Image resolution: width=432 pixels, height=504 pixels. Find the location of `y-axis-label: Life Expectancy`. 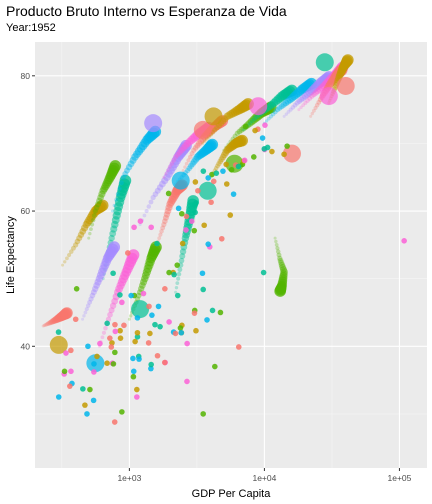

y-axis-label: Life Expectancy is located at coordinates (11, 255).